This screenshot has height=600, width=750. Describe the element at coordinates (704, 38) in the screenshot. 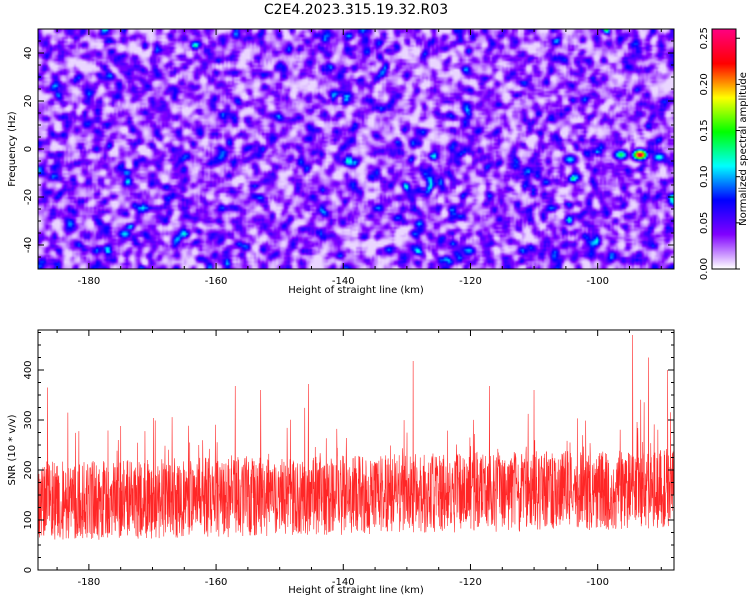

I see `colorbar-tick-label: 0.25` at that location.